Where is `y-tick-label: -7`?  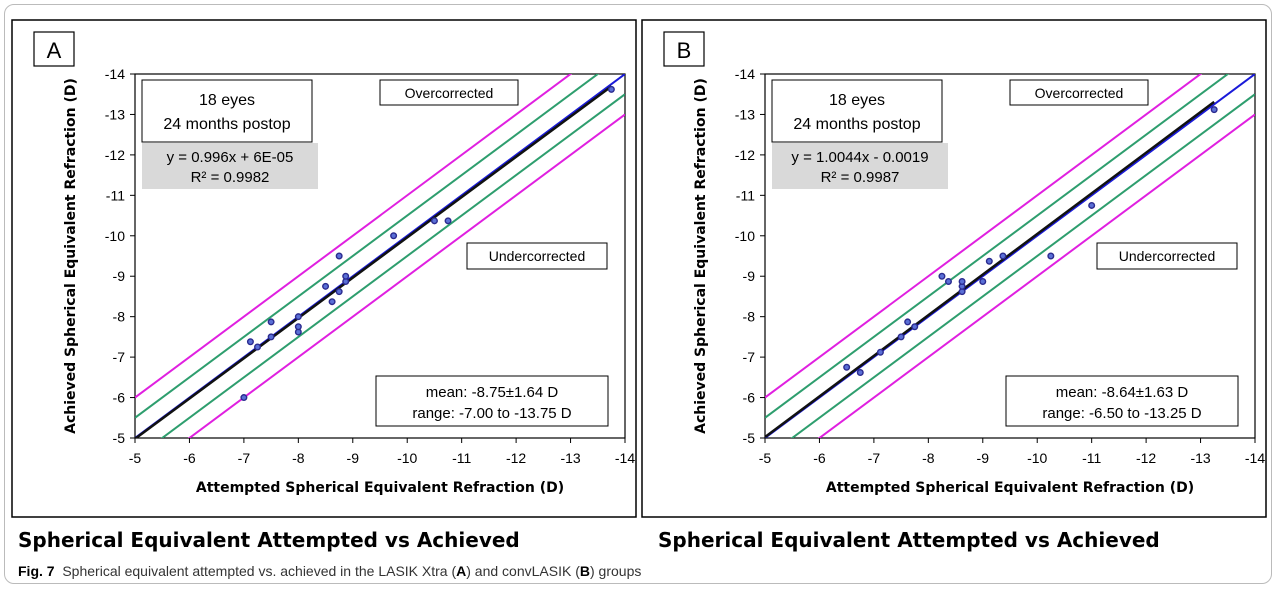 y-tick-label: -7 is located at coordinates (119, 357).